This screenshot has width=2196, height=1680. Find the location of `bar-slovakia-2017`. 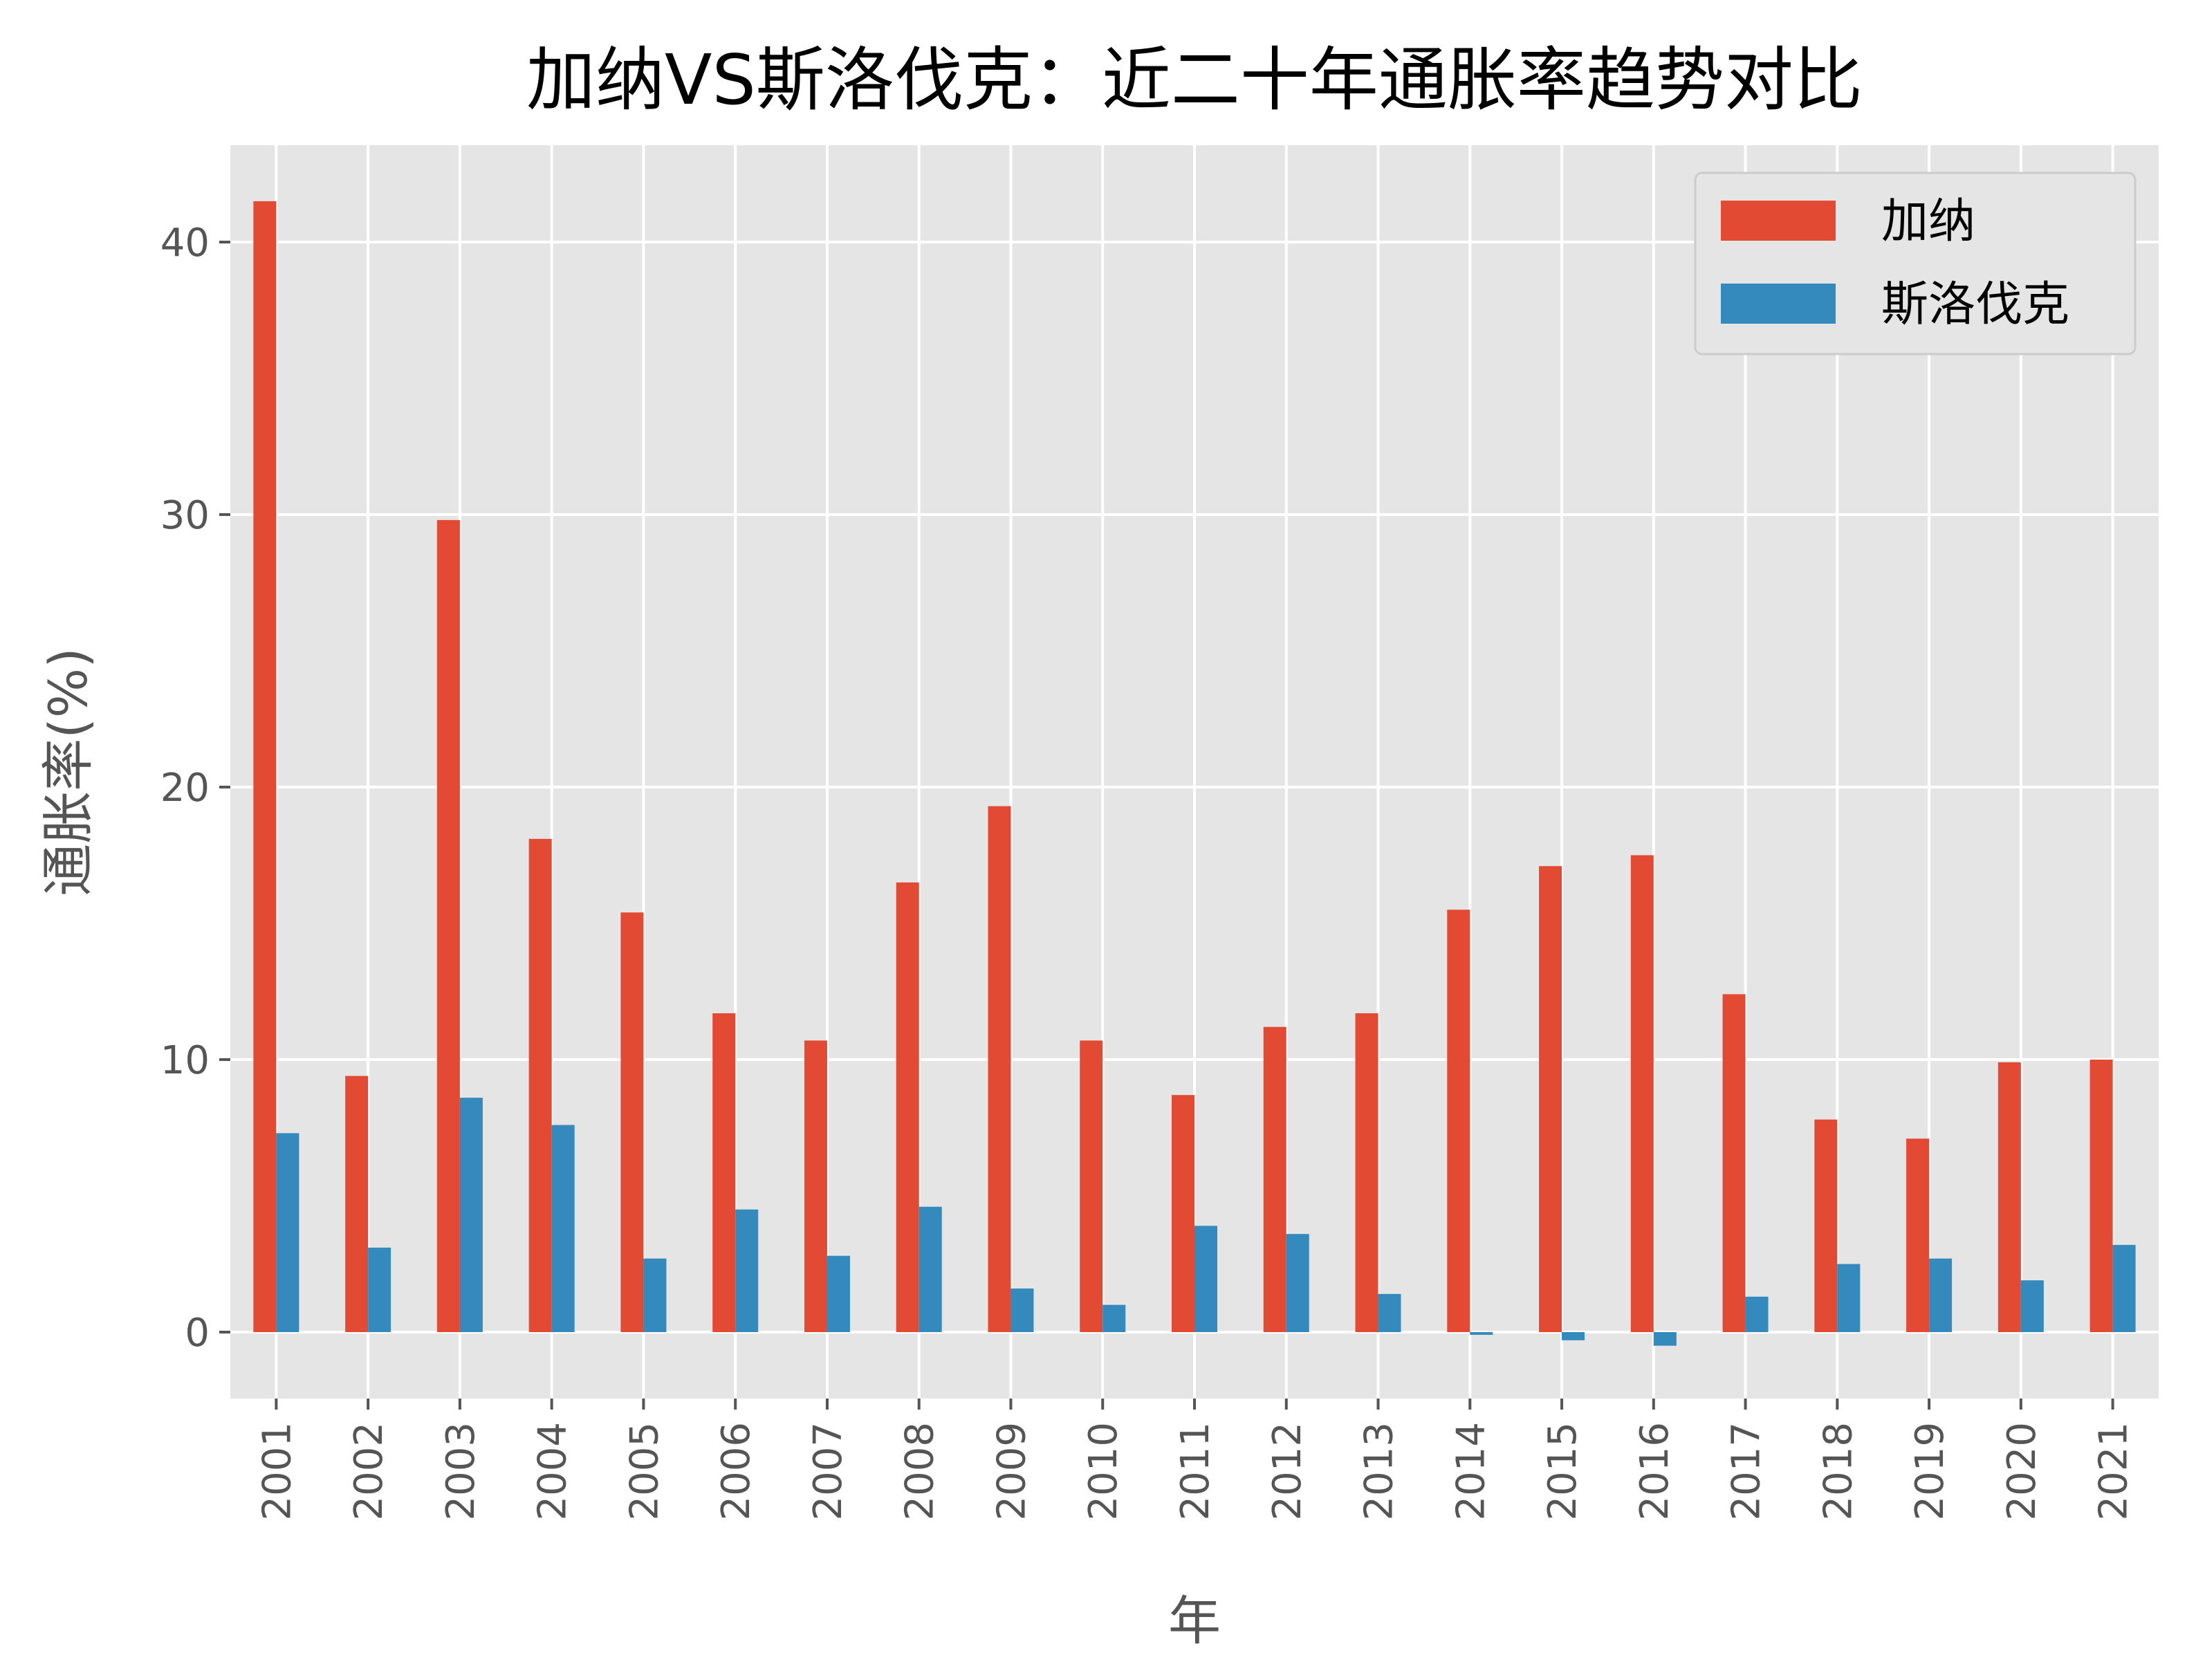

bar-slovakia-2017 is located at coordinates (1757, 1314).